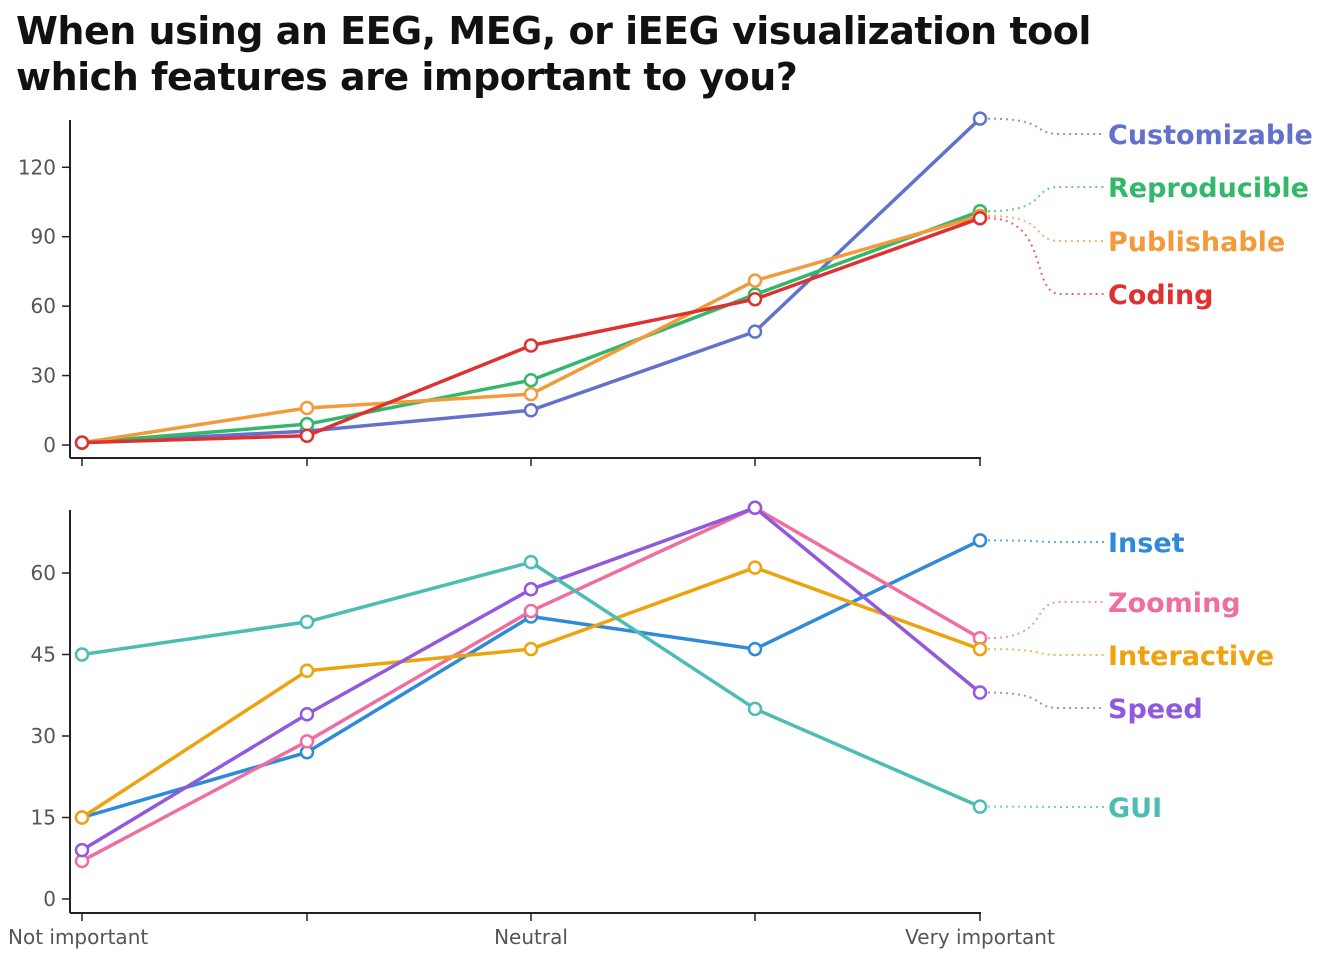 The height and width of the screenshot is (960, 1344). I want to click on y-tick-label: 15, so click(43, 818).